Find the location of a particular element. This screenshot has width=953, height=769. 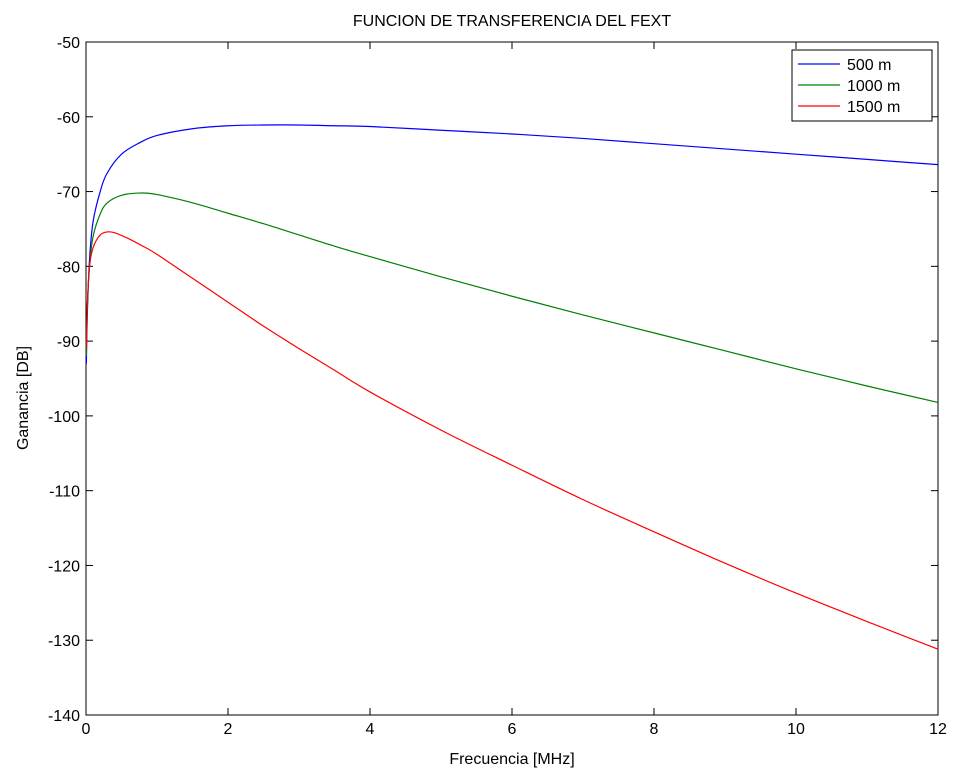

y-tick-label: -100 is located at coordinates (64, 417).